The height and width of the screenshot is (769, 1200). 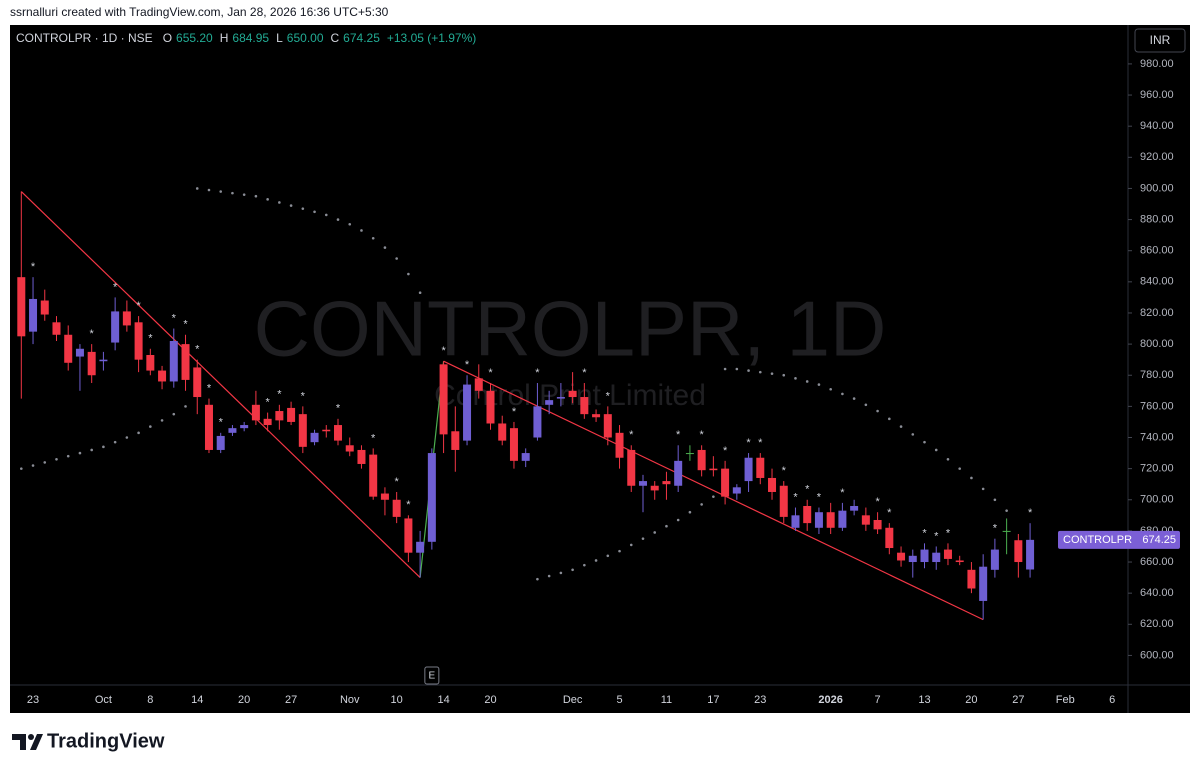 I want to click on legend-change: +13.05 (+1.97%), so click(x=431, y=38).